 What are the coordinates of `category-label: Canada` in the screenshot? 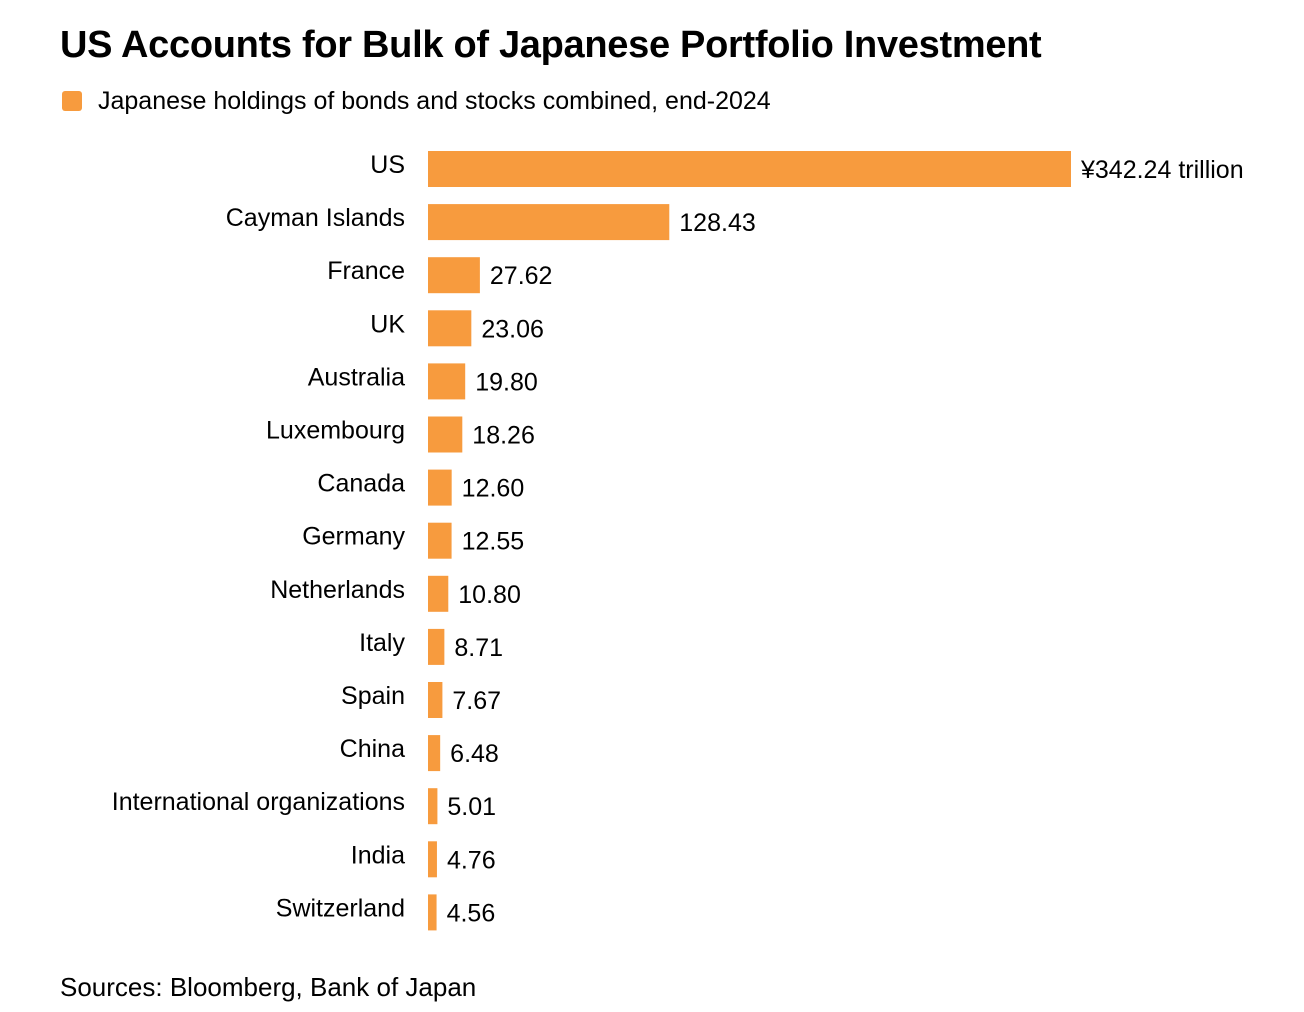 It's located at (361, 484).